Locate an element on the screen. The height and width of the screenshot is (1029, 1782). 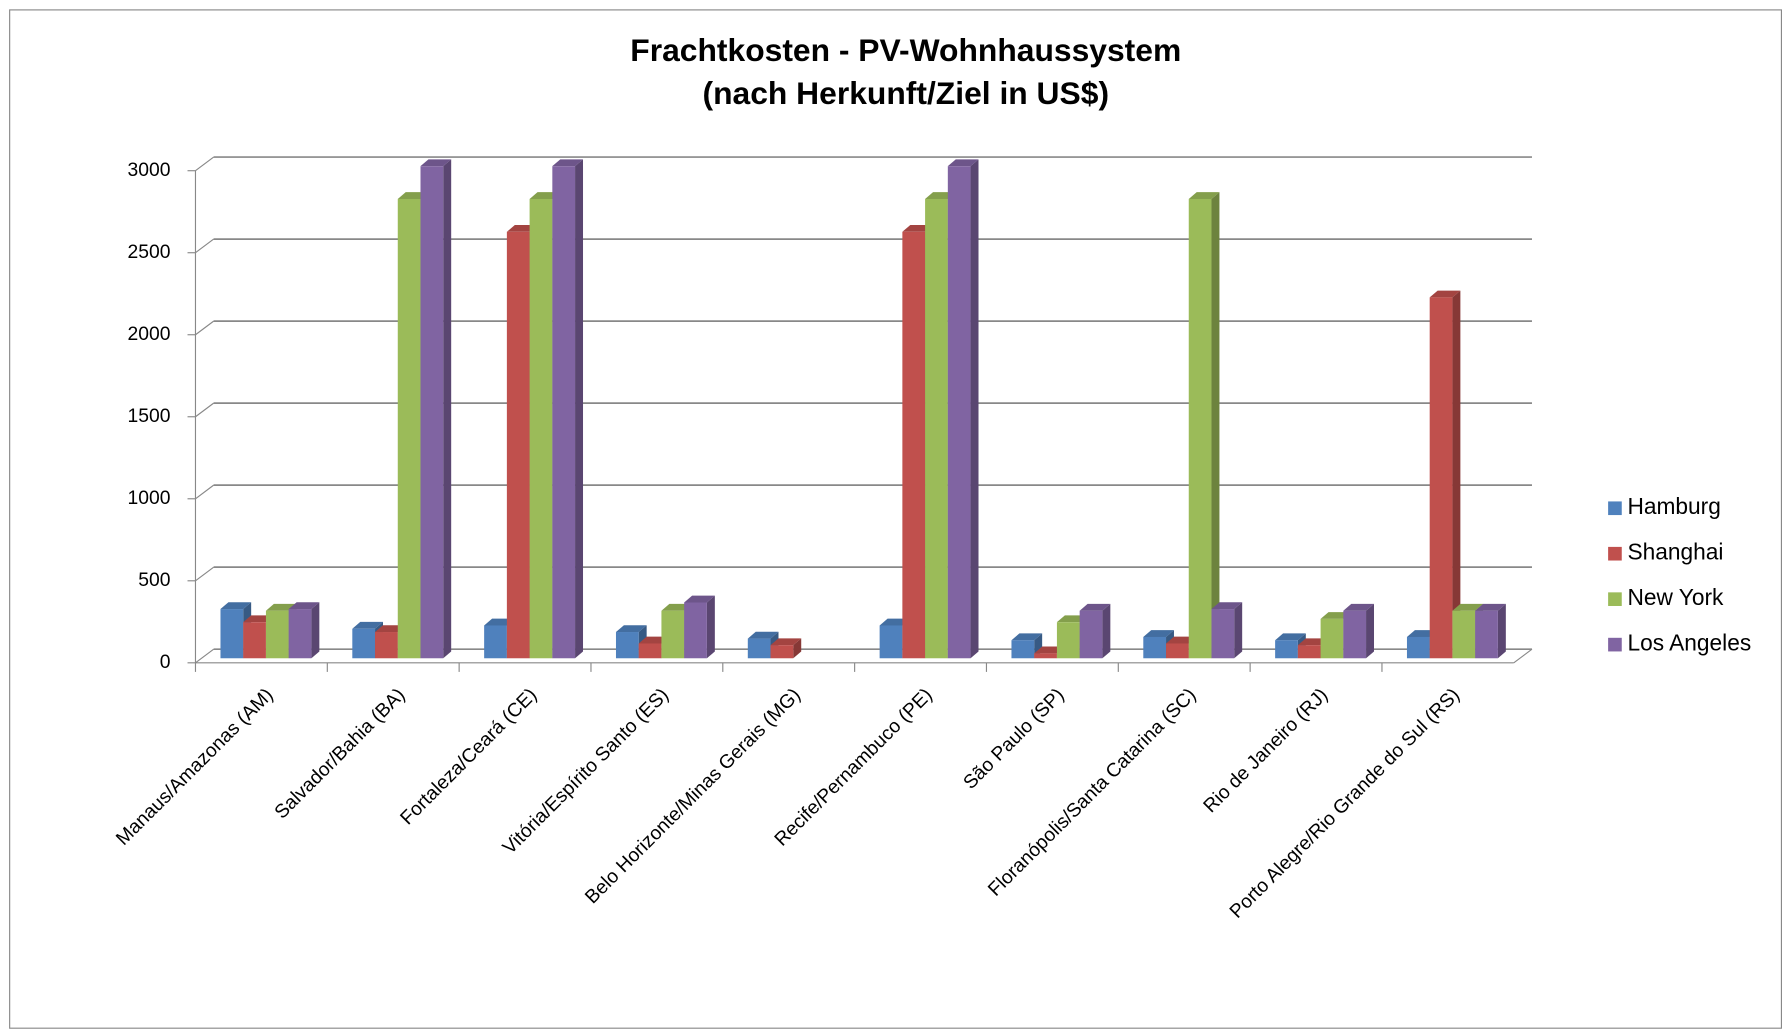
y-tick-label: 2500 is located at coordinates (149, 252).